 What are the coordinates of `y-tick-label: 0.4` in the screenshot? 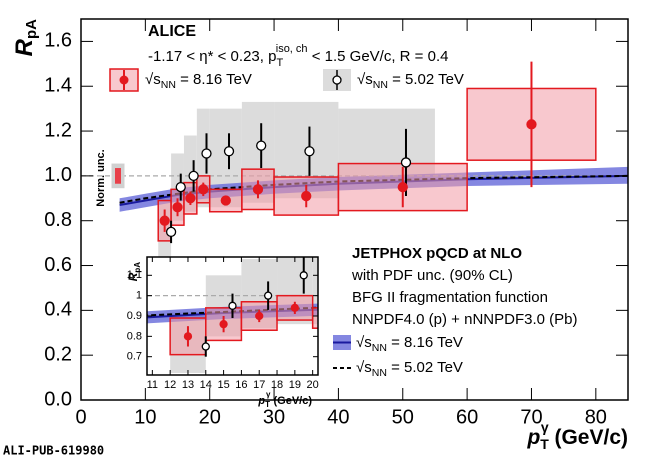 It's located at (58, 310).